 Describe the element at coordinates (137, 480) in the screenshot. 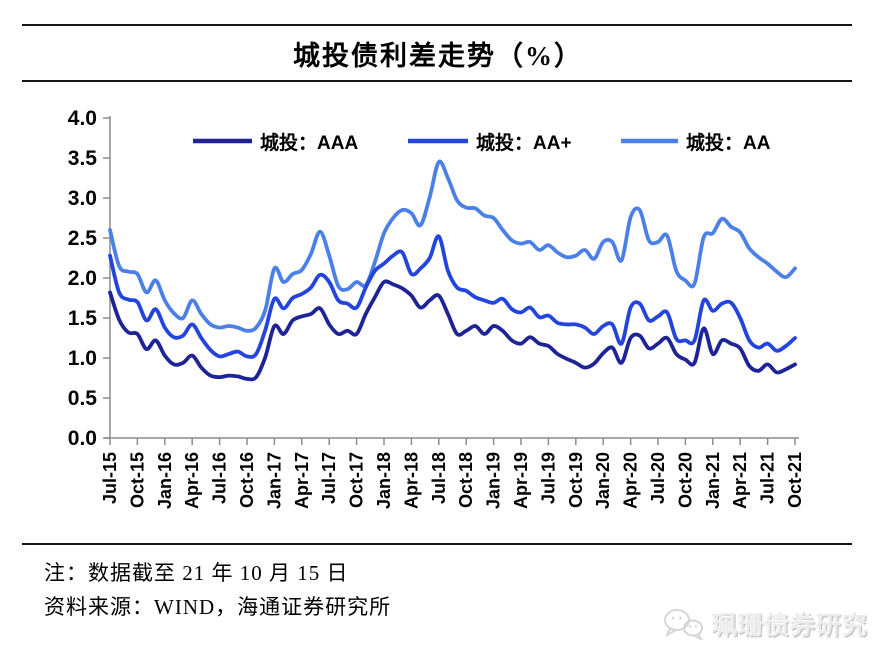

I see `x-tick-label: Oct-15` at that location.